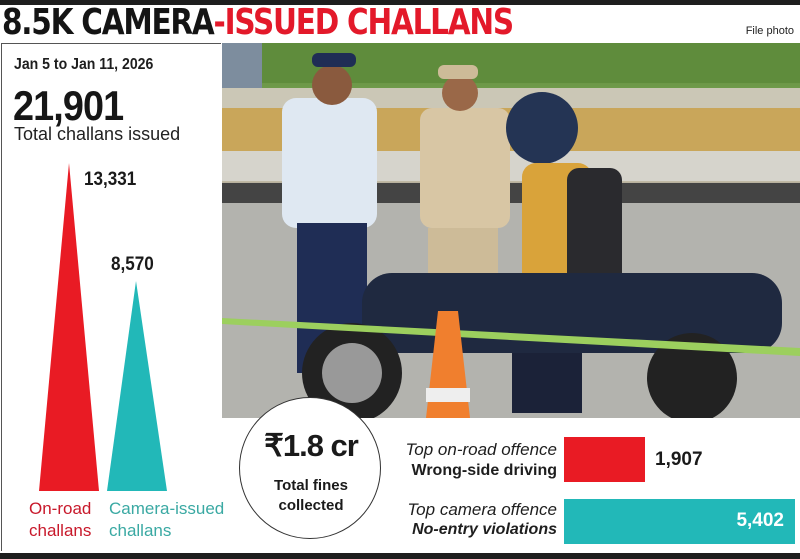  I want to click on top-border, so click(400, 2).